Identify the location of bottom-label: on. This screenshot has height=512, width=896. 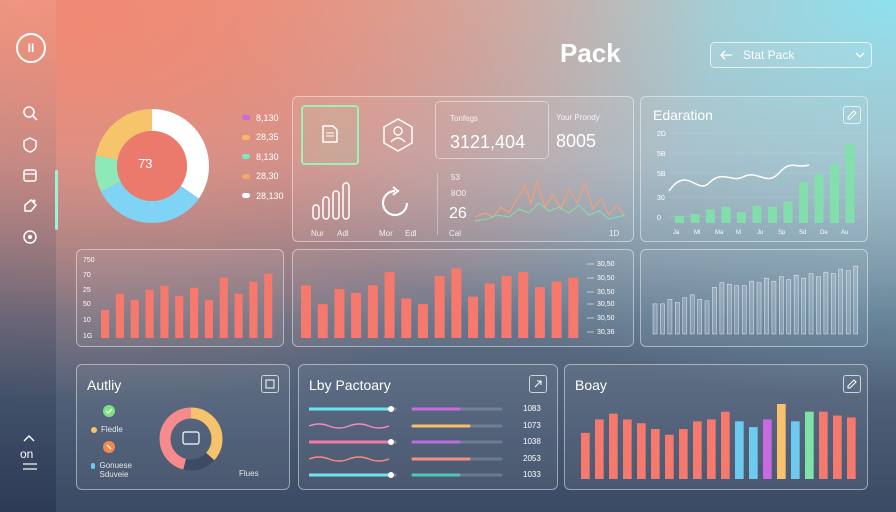
(27, 454).